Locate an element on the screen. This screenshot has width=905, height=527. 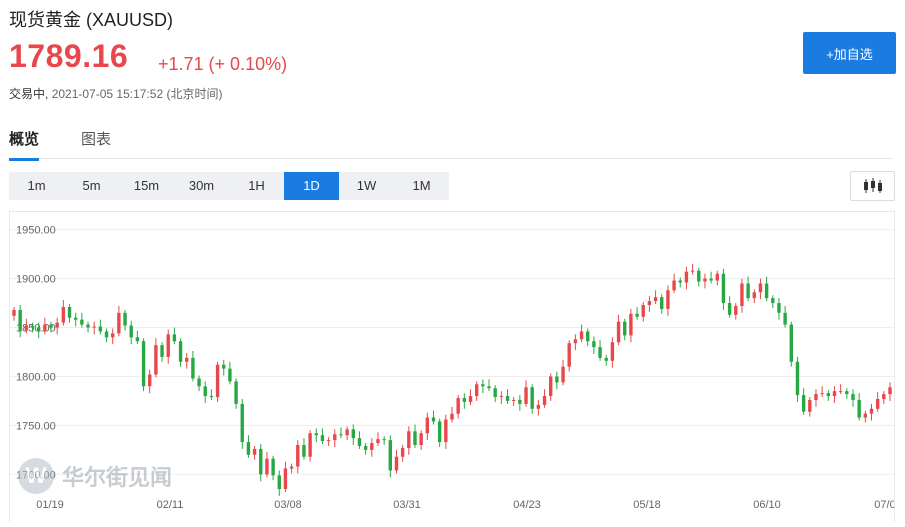
y-tick-label: 1850.00 is located at coordinates (36, 329).